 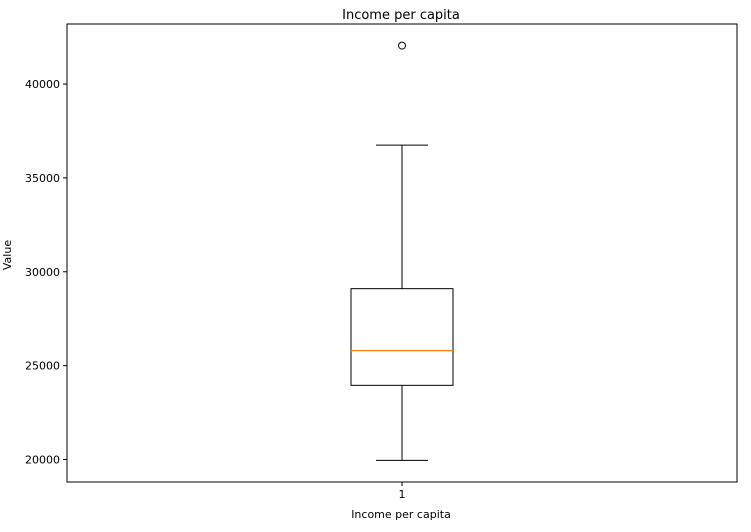 I want to click on y-tick-label: 25000, so click(x=42, y=366).